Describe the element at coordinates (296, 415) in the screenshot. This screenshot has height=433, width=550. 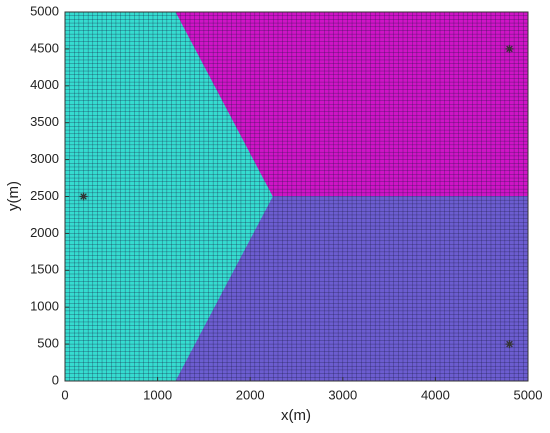
I see `x-axis-label: x(m)` at that location.